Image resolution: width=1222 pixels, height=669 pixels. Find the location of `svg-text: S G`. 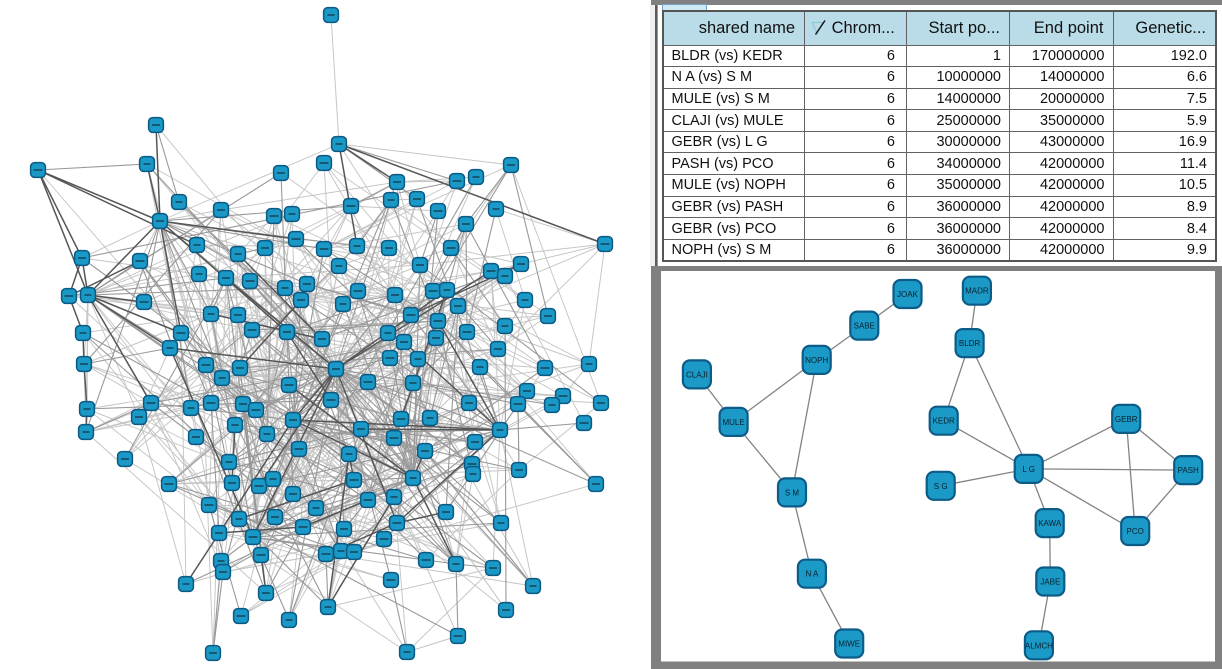

svg-text: S G is located at coordinates (940, 486).